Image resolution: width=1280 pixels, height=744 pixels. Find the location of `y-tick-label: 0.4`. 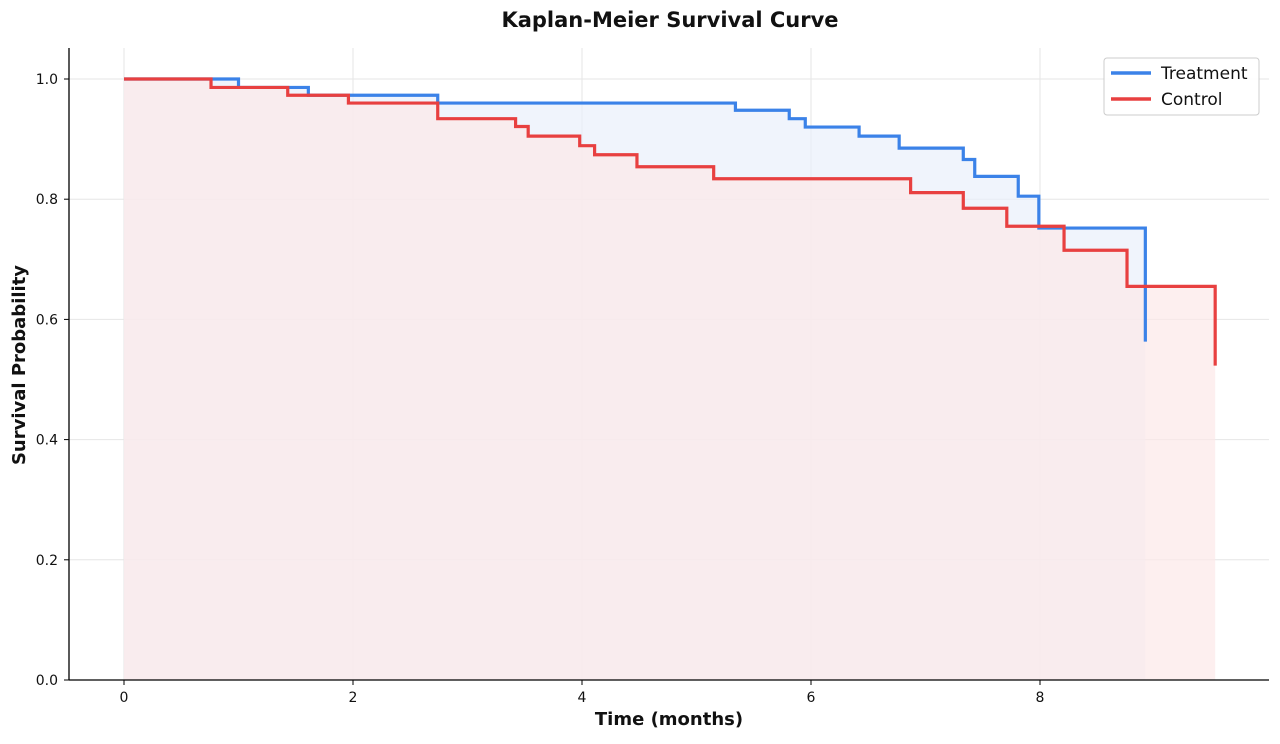

y-tick-label: 0.4 is located at coordinates (47, 441).